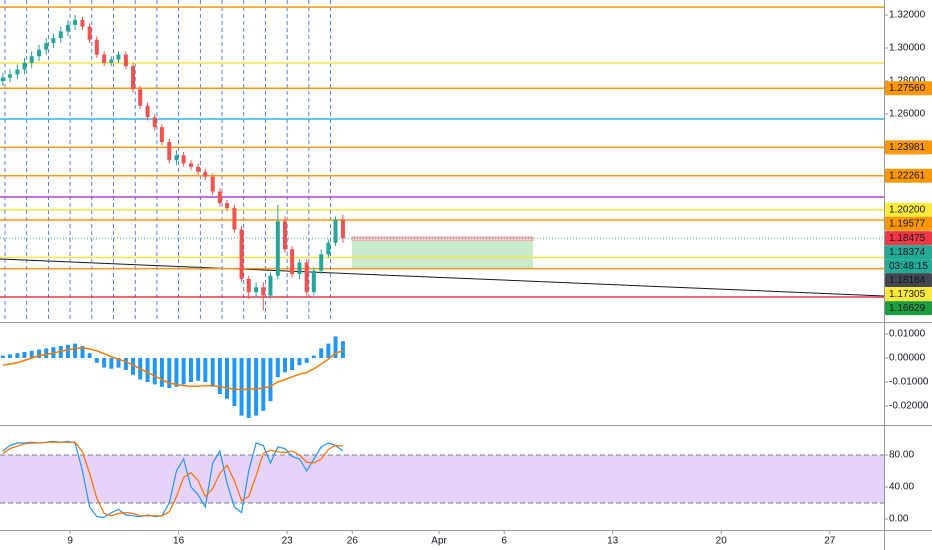 This screenshot has height=550, width=932. Describe the element at coordinates (907, 334) in the screenshot. I see `y-tick-label: 0.01000` at that location.